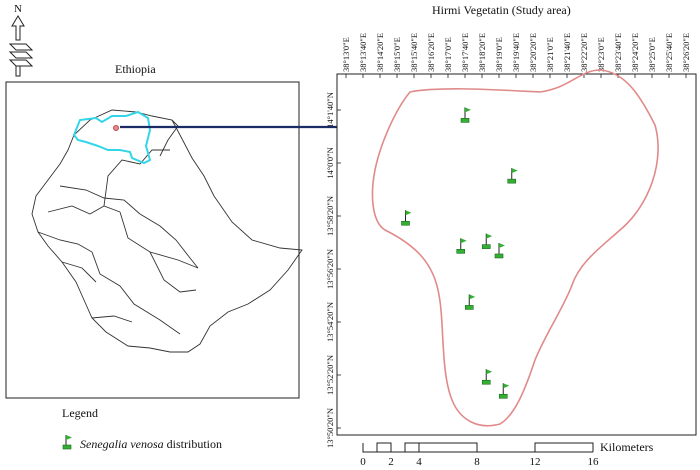 The width and height of the screenshot is (700, 470). I want to click on lat-label: 14°0'0"N, so click(330, 163).